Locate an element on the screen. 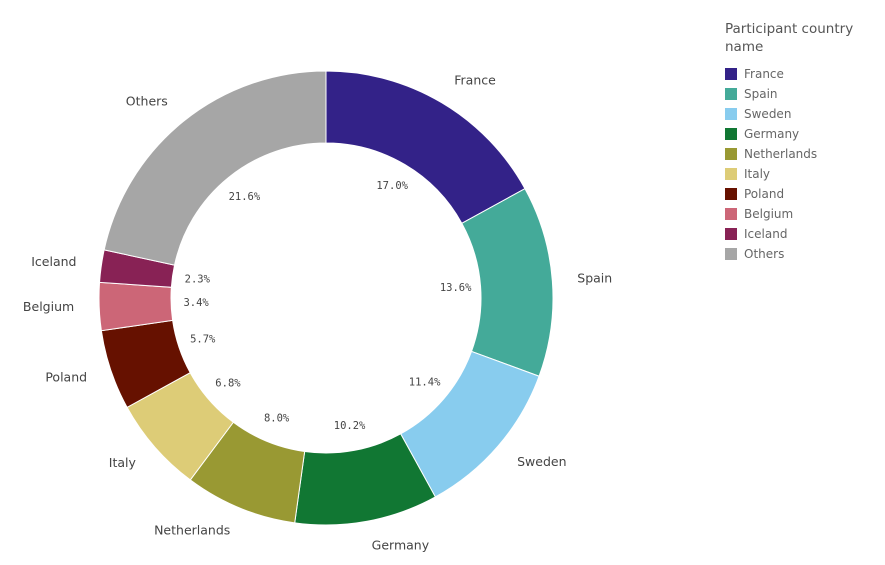 The width and height of the screenshot is (885, 565). category-label: Germany is located at coordinates (401, 544).